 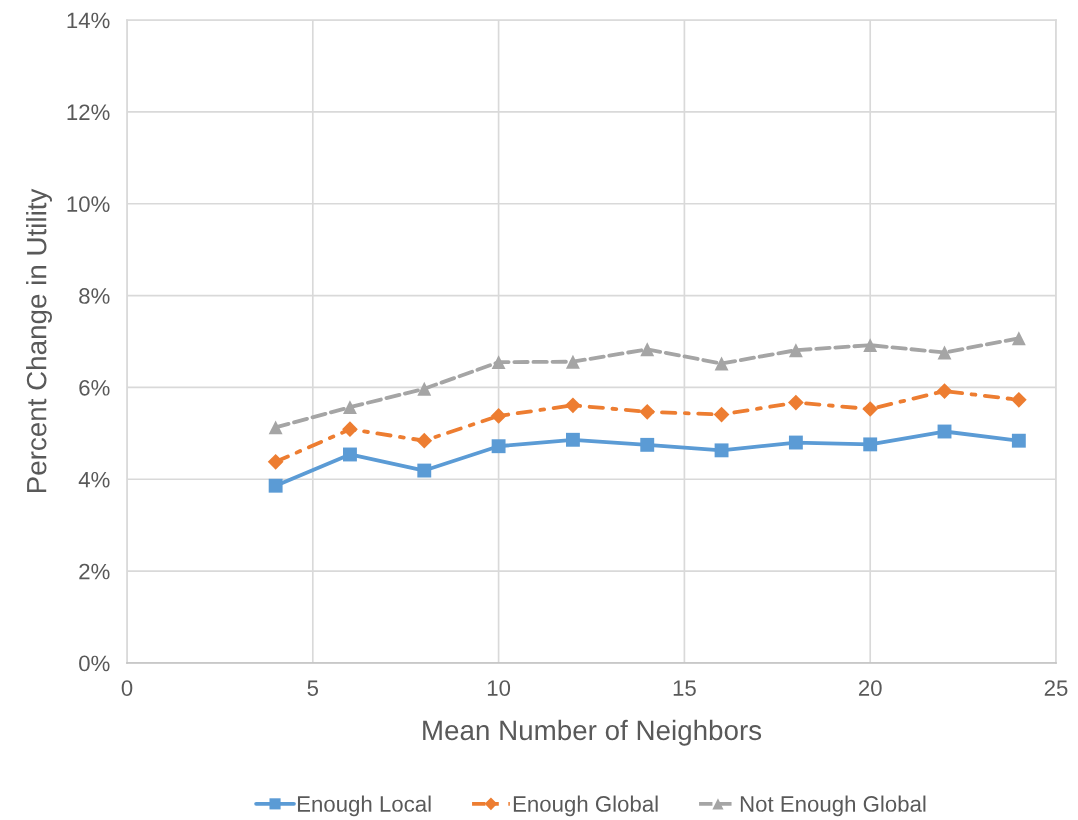 I want to click on x-tick-label: 5, so click(x=313, y=688).